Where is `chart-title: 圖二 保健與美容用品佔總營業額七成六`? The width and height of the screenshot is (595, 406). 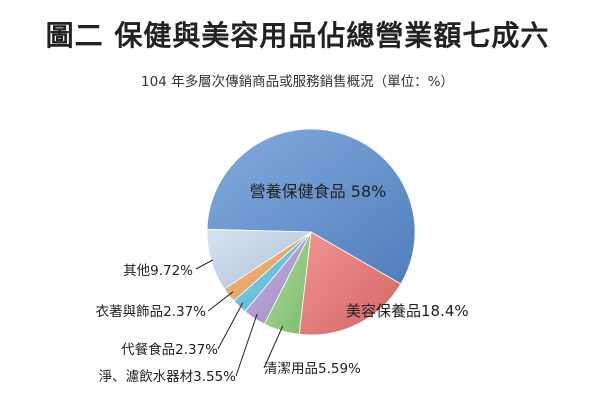 chart-title: 圖二 保健與美容用品佔總營業額七成六 is located at coordinates (297, 35).